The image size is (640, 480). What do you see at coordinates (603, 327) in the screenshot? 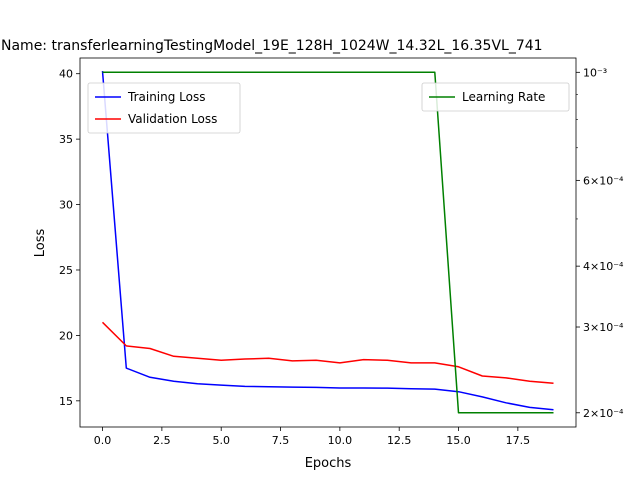
I see `y2-tick-label: 3×10⁻⁴` at bounding box center [603, 327].